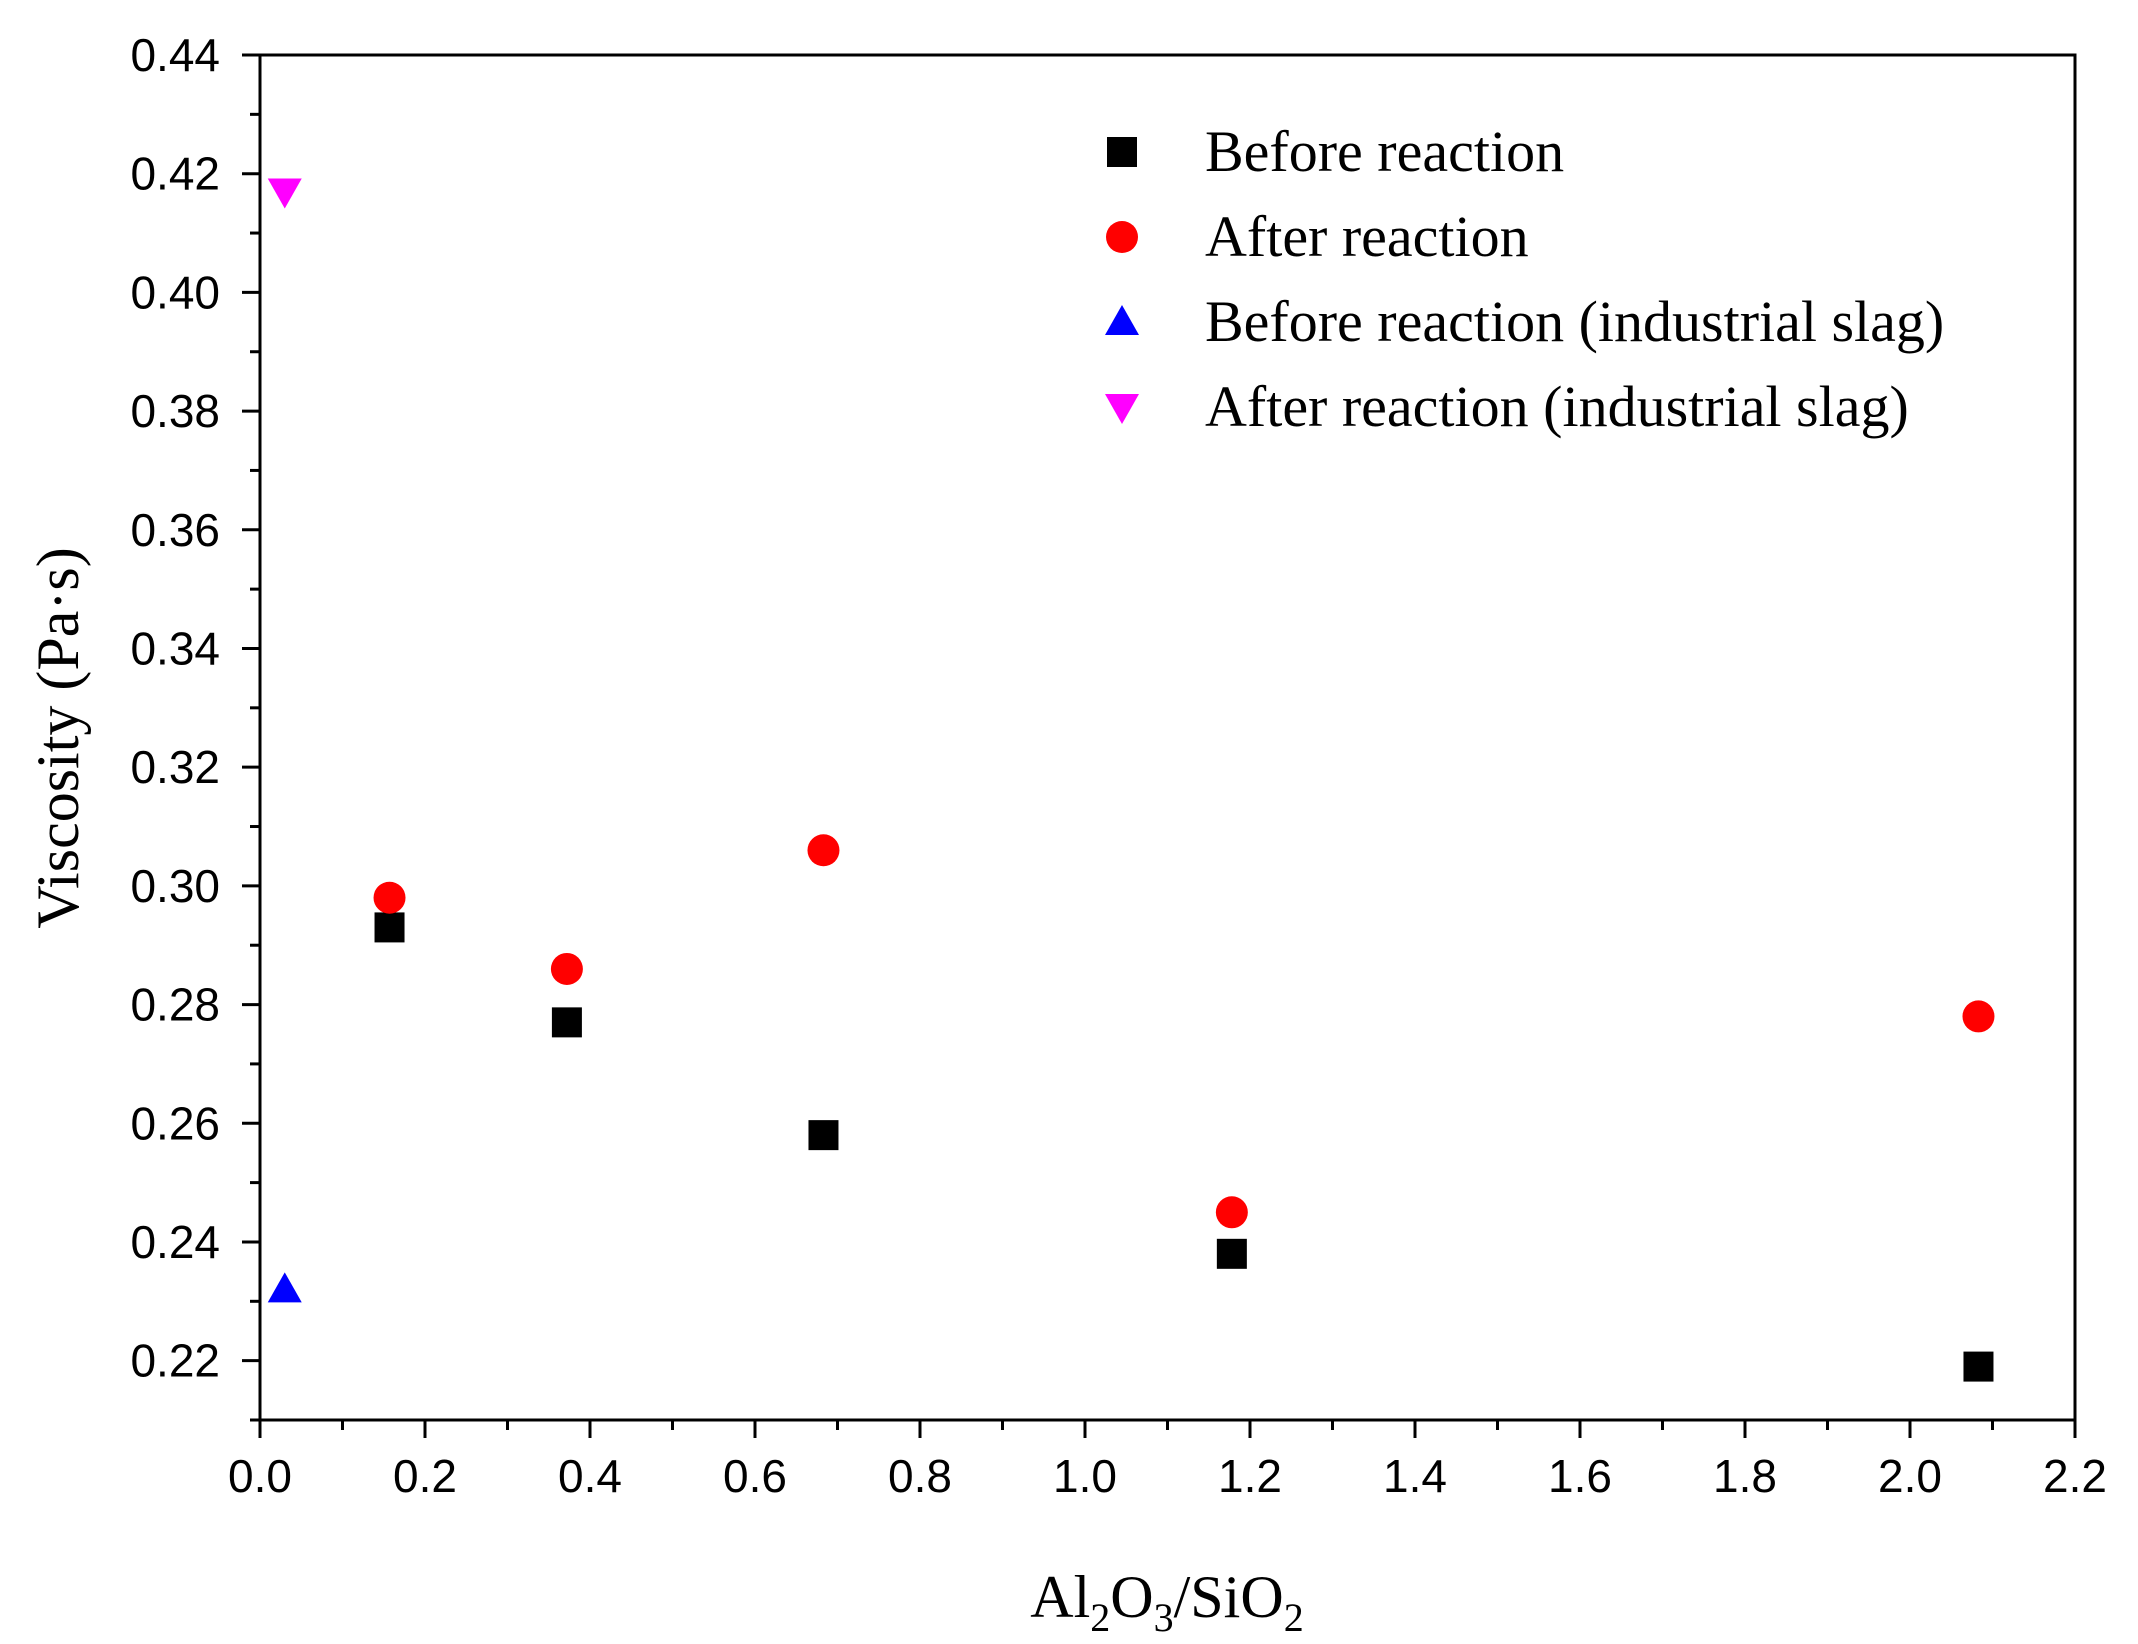  What do you see at coordinates (175, 886) in the screenshot?
I see `y-tick-label: 0.30` at bounding box center [175, 886].